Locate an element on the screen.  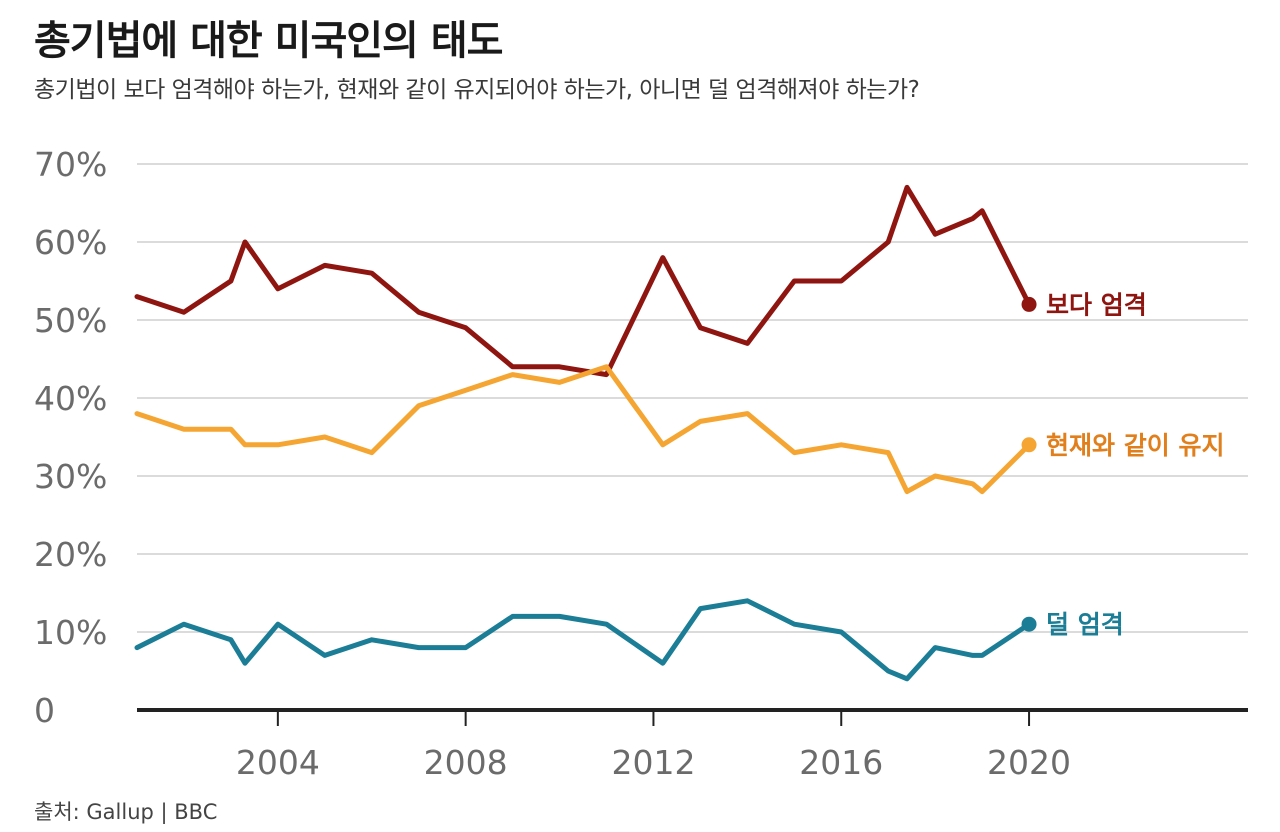
x-tick-labels: 2004 2008 2012 2016 2020 is located at coordinates (653, 762).